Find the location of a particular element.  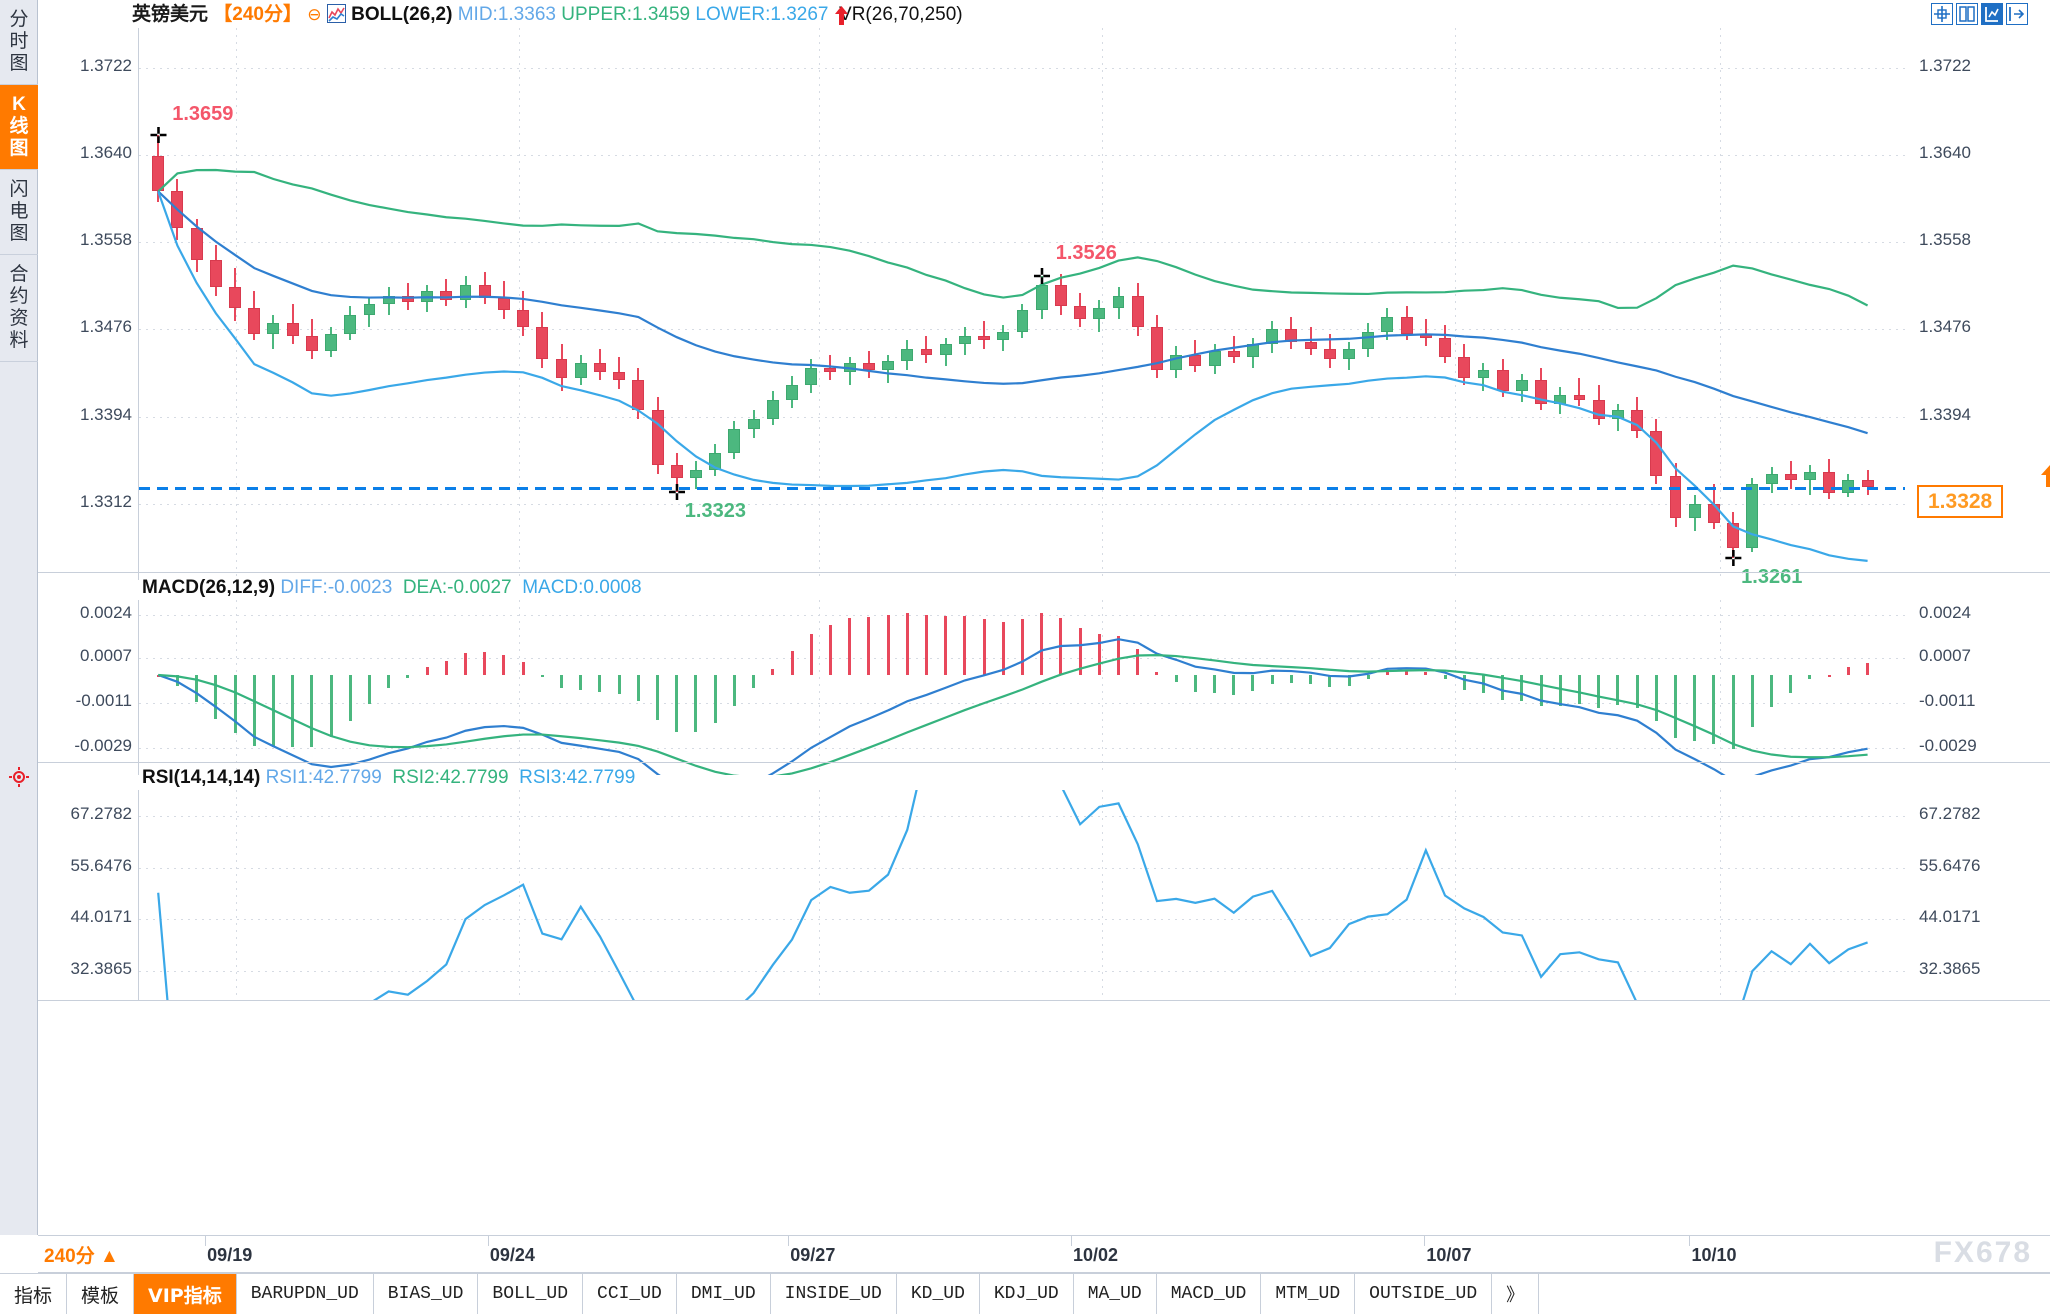

tb-mtm-ud: MTM_UD is located at coordinates (1308, 1294).